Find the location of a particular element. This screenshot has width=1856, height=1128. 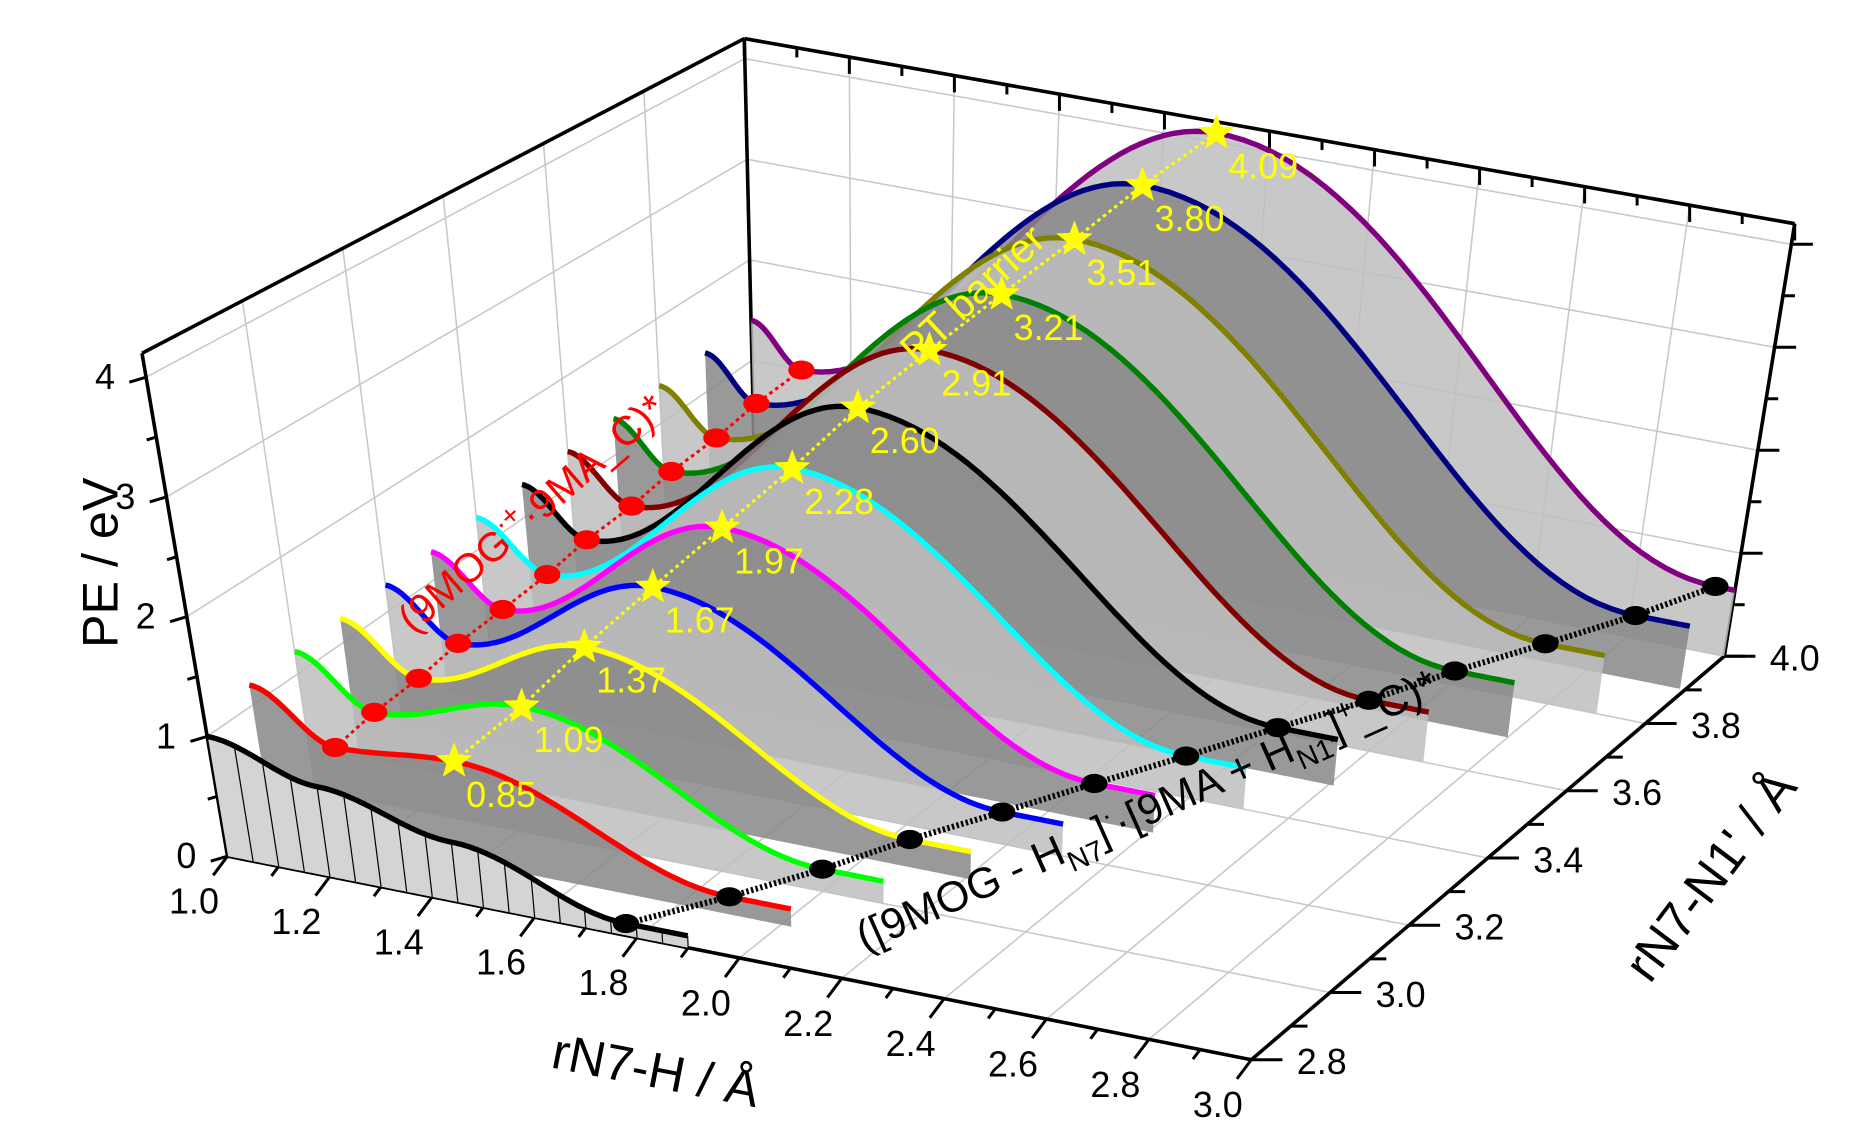

barrier-value-label: 3.80 is located at coordinates (1189, 218).